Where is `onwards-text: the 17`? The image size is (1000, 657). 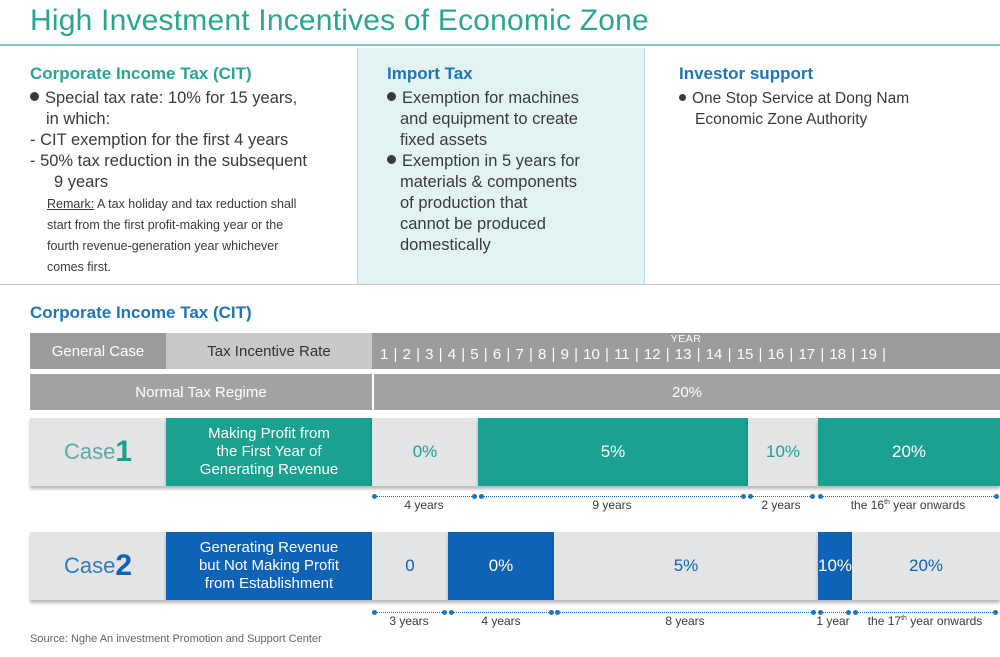
onwards-text: the 17 is located at coordinates (884, 621).